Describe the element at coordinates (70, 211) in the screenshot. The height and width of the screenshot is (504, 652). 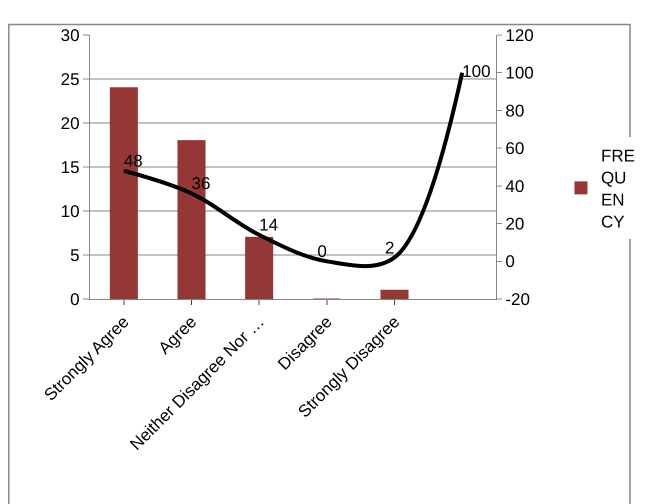
I see `y-tick-label: 10` at that location.